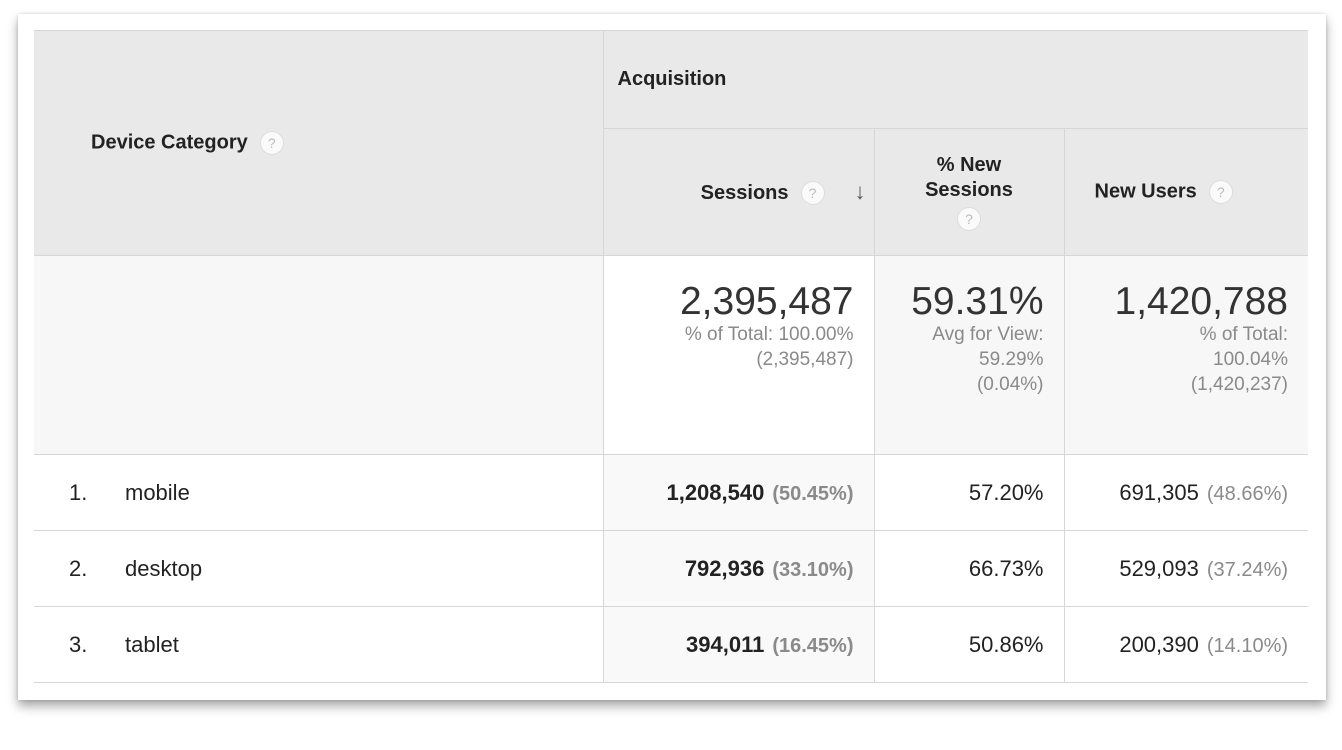 This screenshot has height=750, width=1342. I want to click on header-device-category-label: Device Category, so click(169, 142).